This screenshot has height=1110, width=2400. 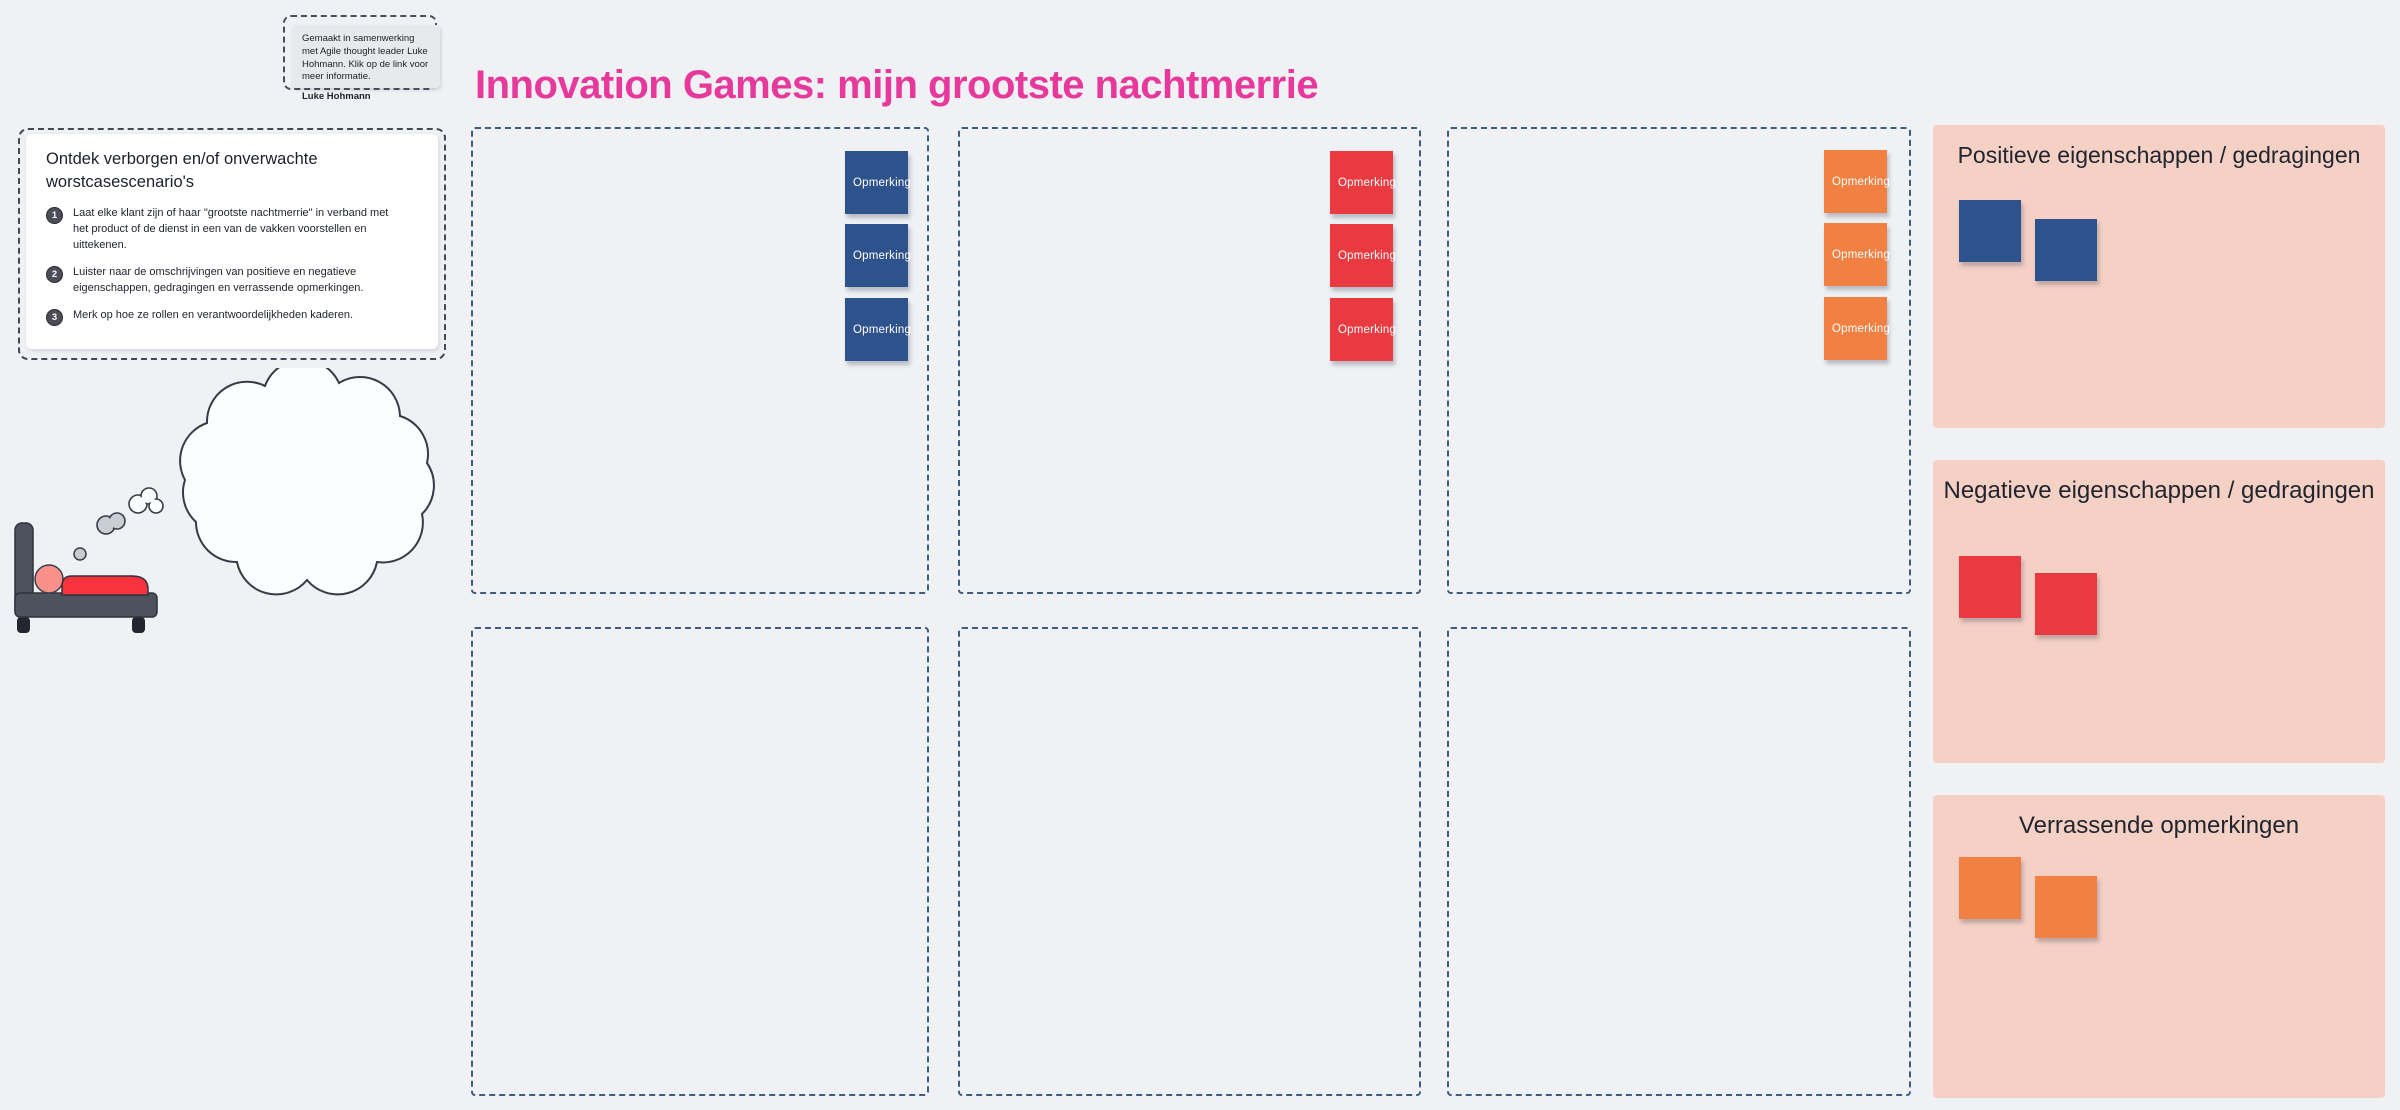 I want to click on step-2-badge: 2, so click(x=54, y=274).